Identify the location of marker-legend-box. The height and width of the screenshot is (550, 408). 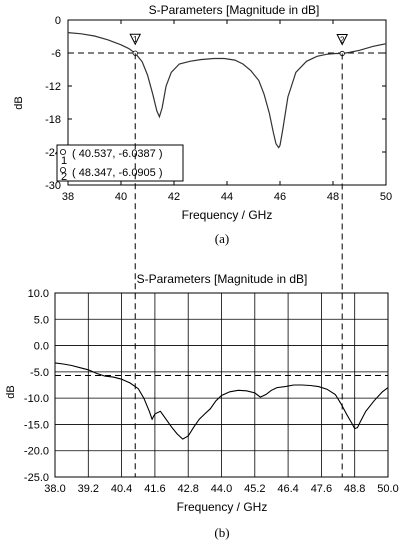
(120, 163).